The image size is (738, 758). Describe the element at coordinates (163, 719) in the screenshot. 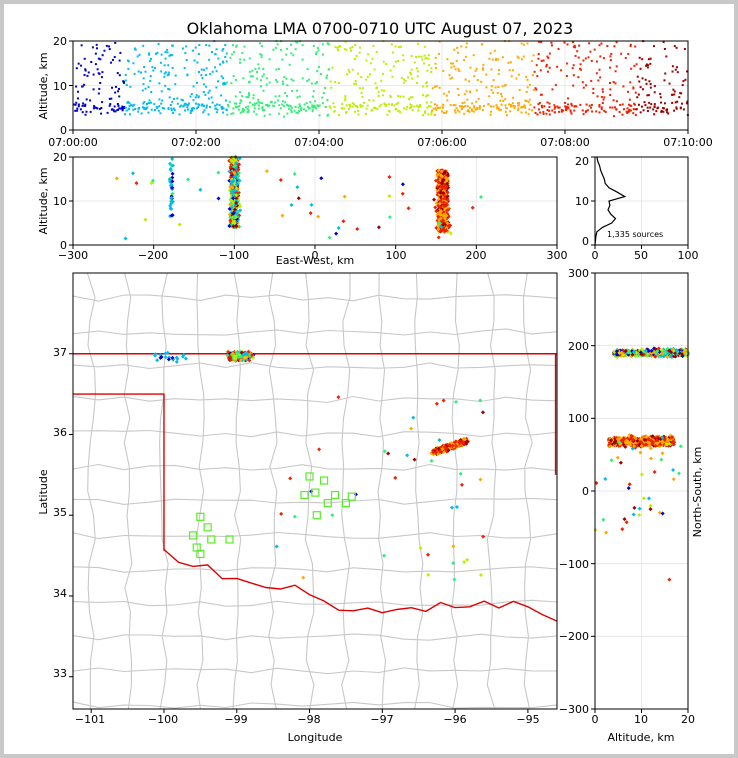

I see `p4-xtick-n100: −100` at that location.